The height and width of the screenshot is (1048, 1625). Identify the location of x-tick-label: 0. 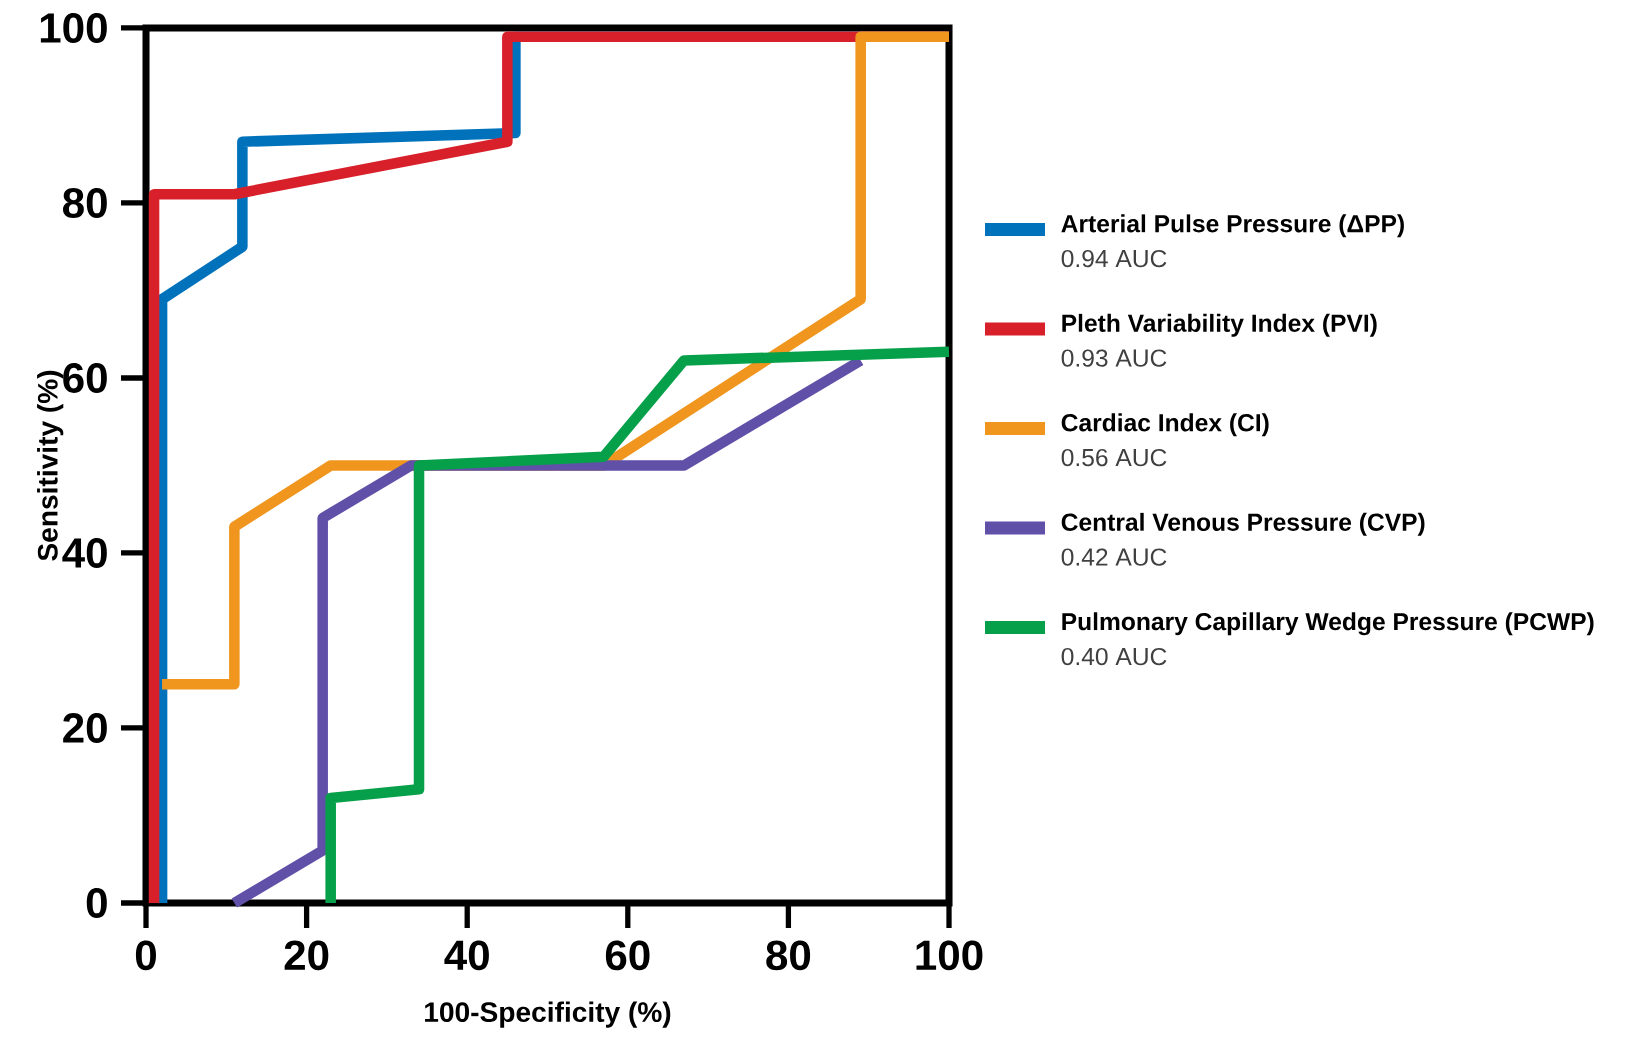
(145, 955).